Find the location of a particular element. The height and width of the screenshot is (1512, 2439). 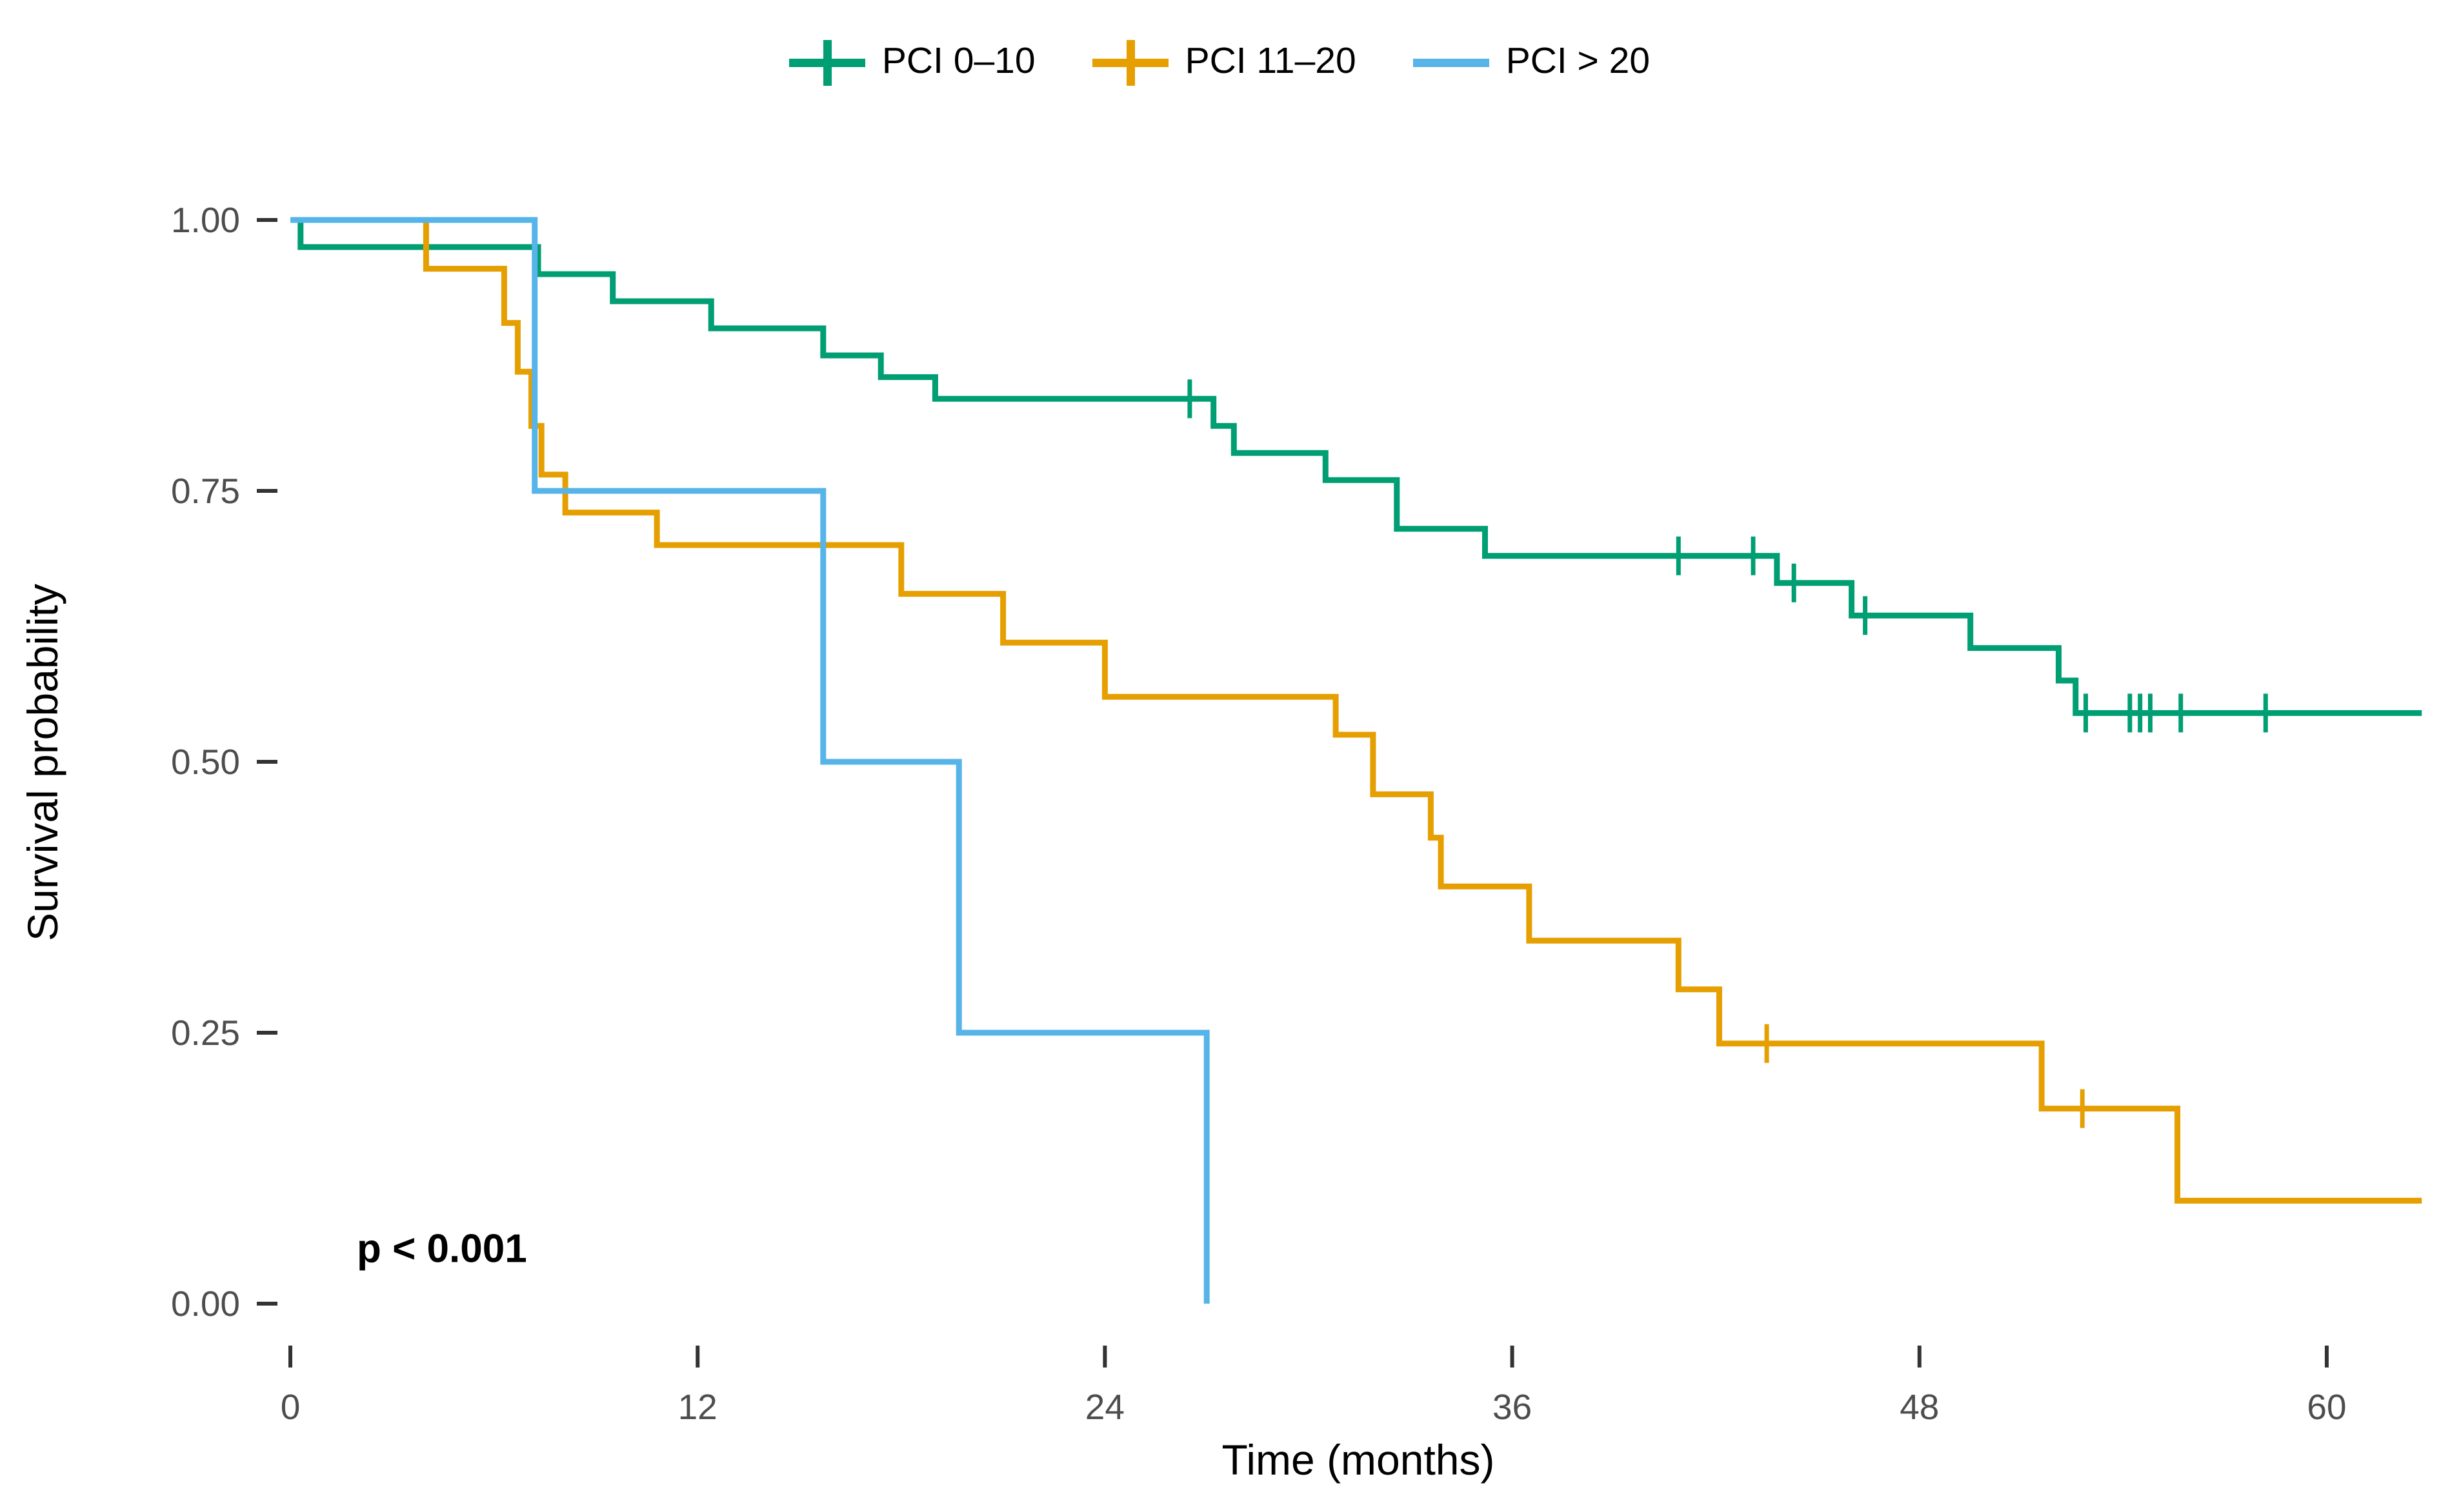

y-axis-tick-label: 0.00 is located at coordinates (206, 1304).